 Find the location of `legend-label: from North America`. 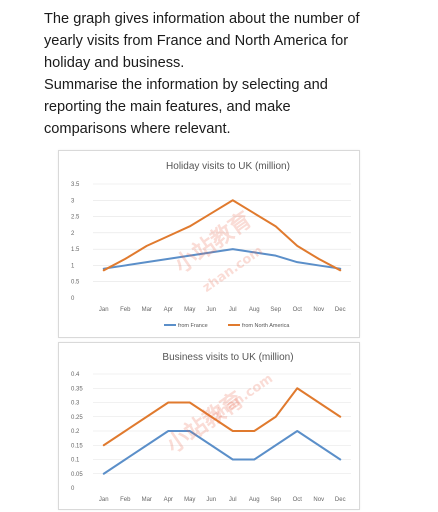

legend-label: from North America is located at coordinates (266, 326).